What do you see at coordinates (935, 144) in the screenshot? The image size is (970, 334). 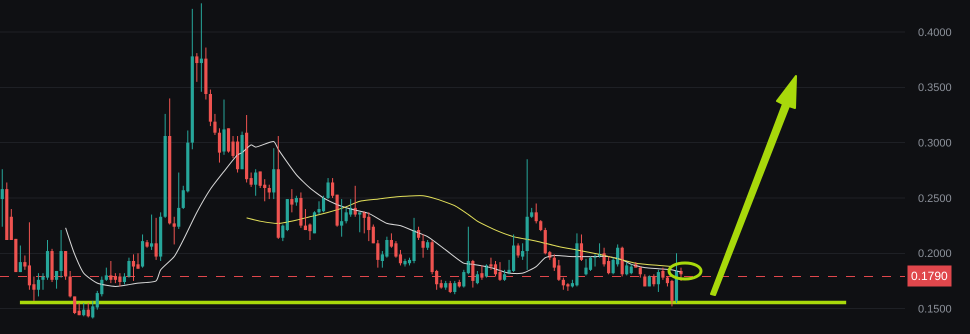 I see `y-tick-label: 0.3000` at bounding box center [935, 144].